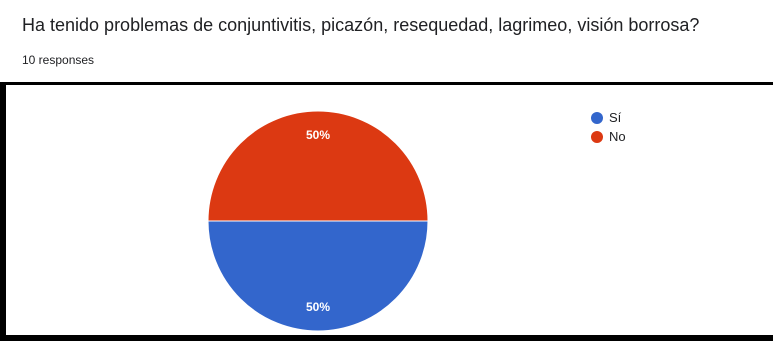  I want to click on legend-swatch-si, so click(597, 117).